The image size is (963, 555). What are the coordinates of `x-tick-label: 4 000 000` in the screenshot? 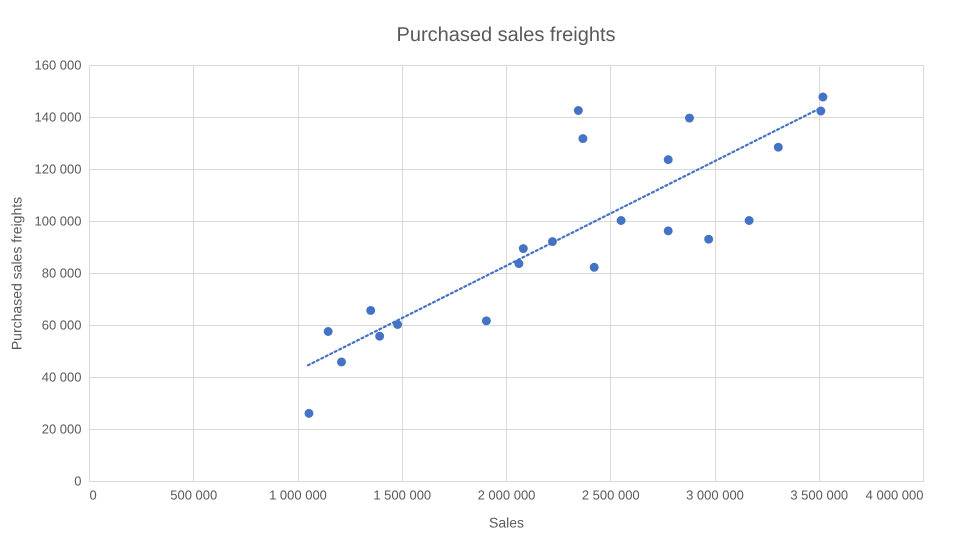 It's located at (895, 495).